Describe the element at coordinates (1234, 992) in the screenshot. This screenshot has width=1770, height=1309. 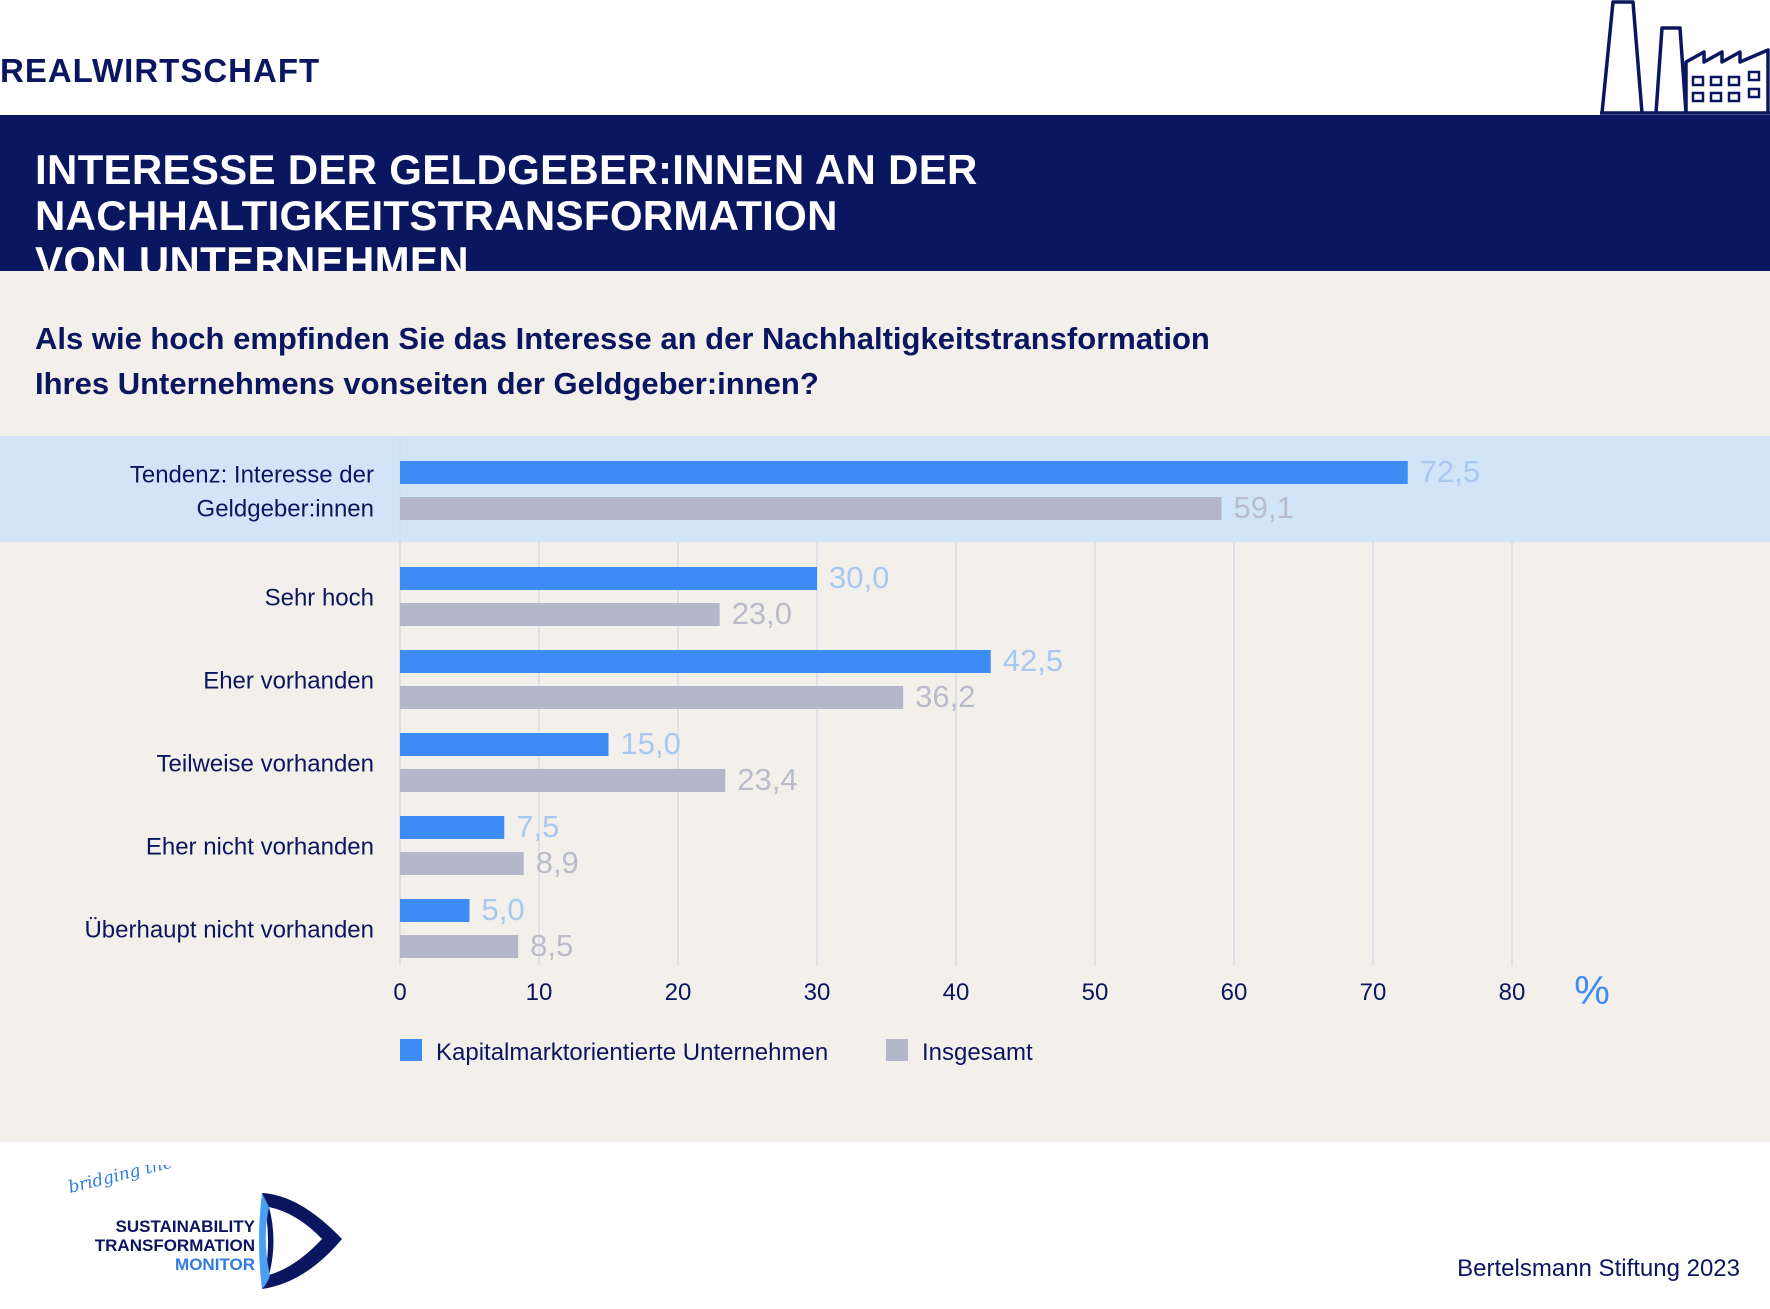
I see `x-tick-label-6: 60` at that location.